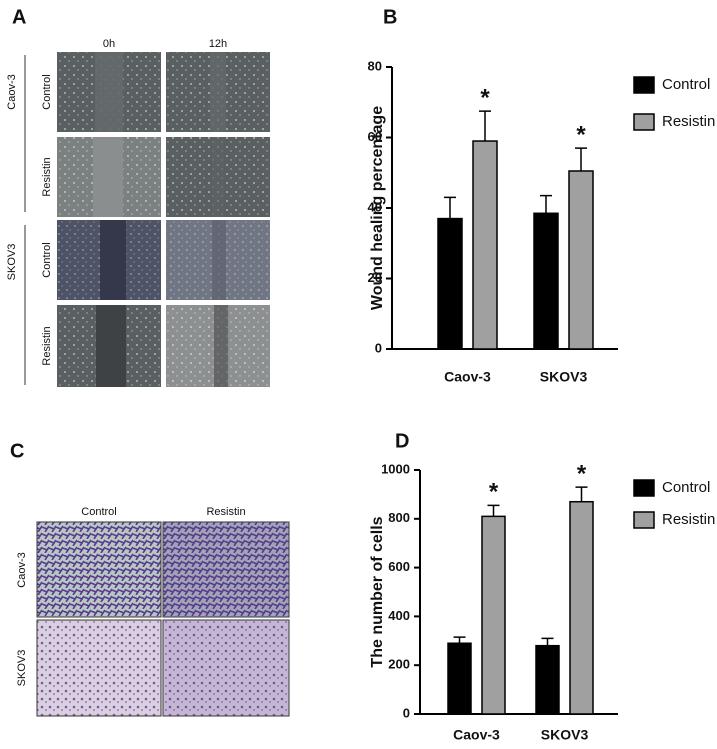 The height and width of the screenshot is (749, 717). I want to click on panel-letter: C, so click(17, 451).